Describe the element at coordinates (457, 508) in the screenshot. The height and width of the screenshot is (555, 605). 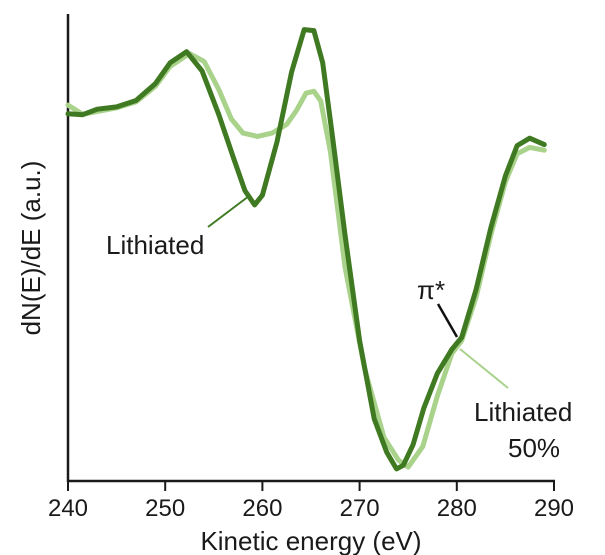
I see `x-tick-label: 280` at that location.